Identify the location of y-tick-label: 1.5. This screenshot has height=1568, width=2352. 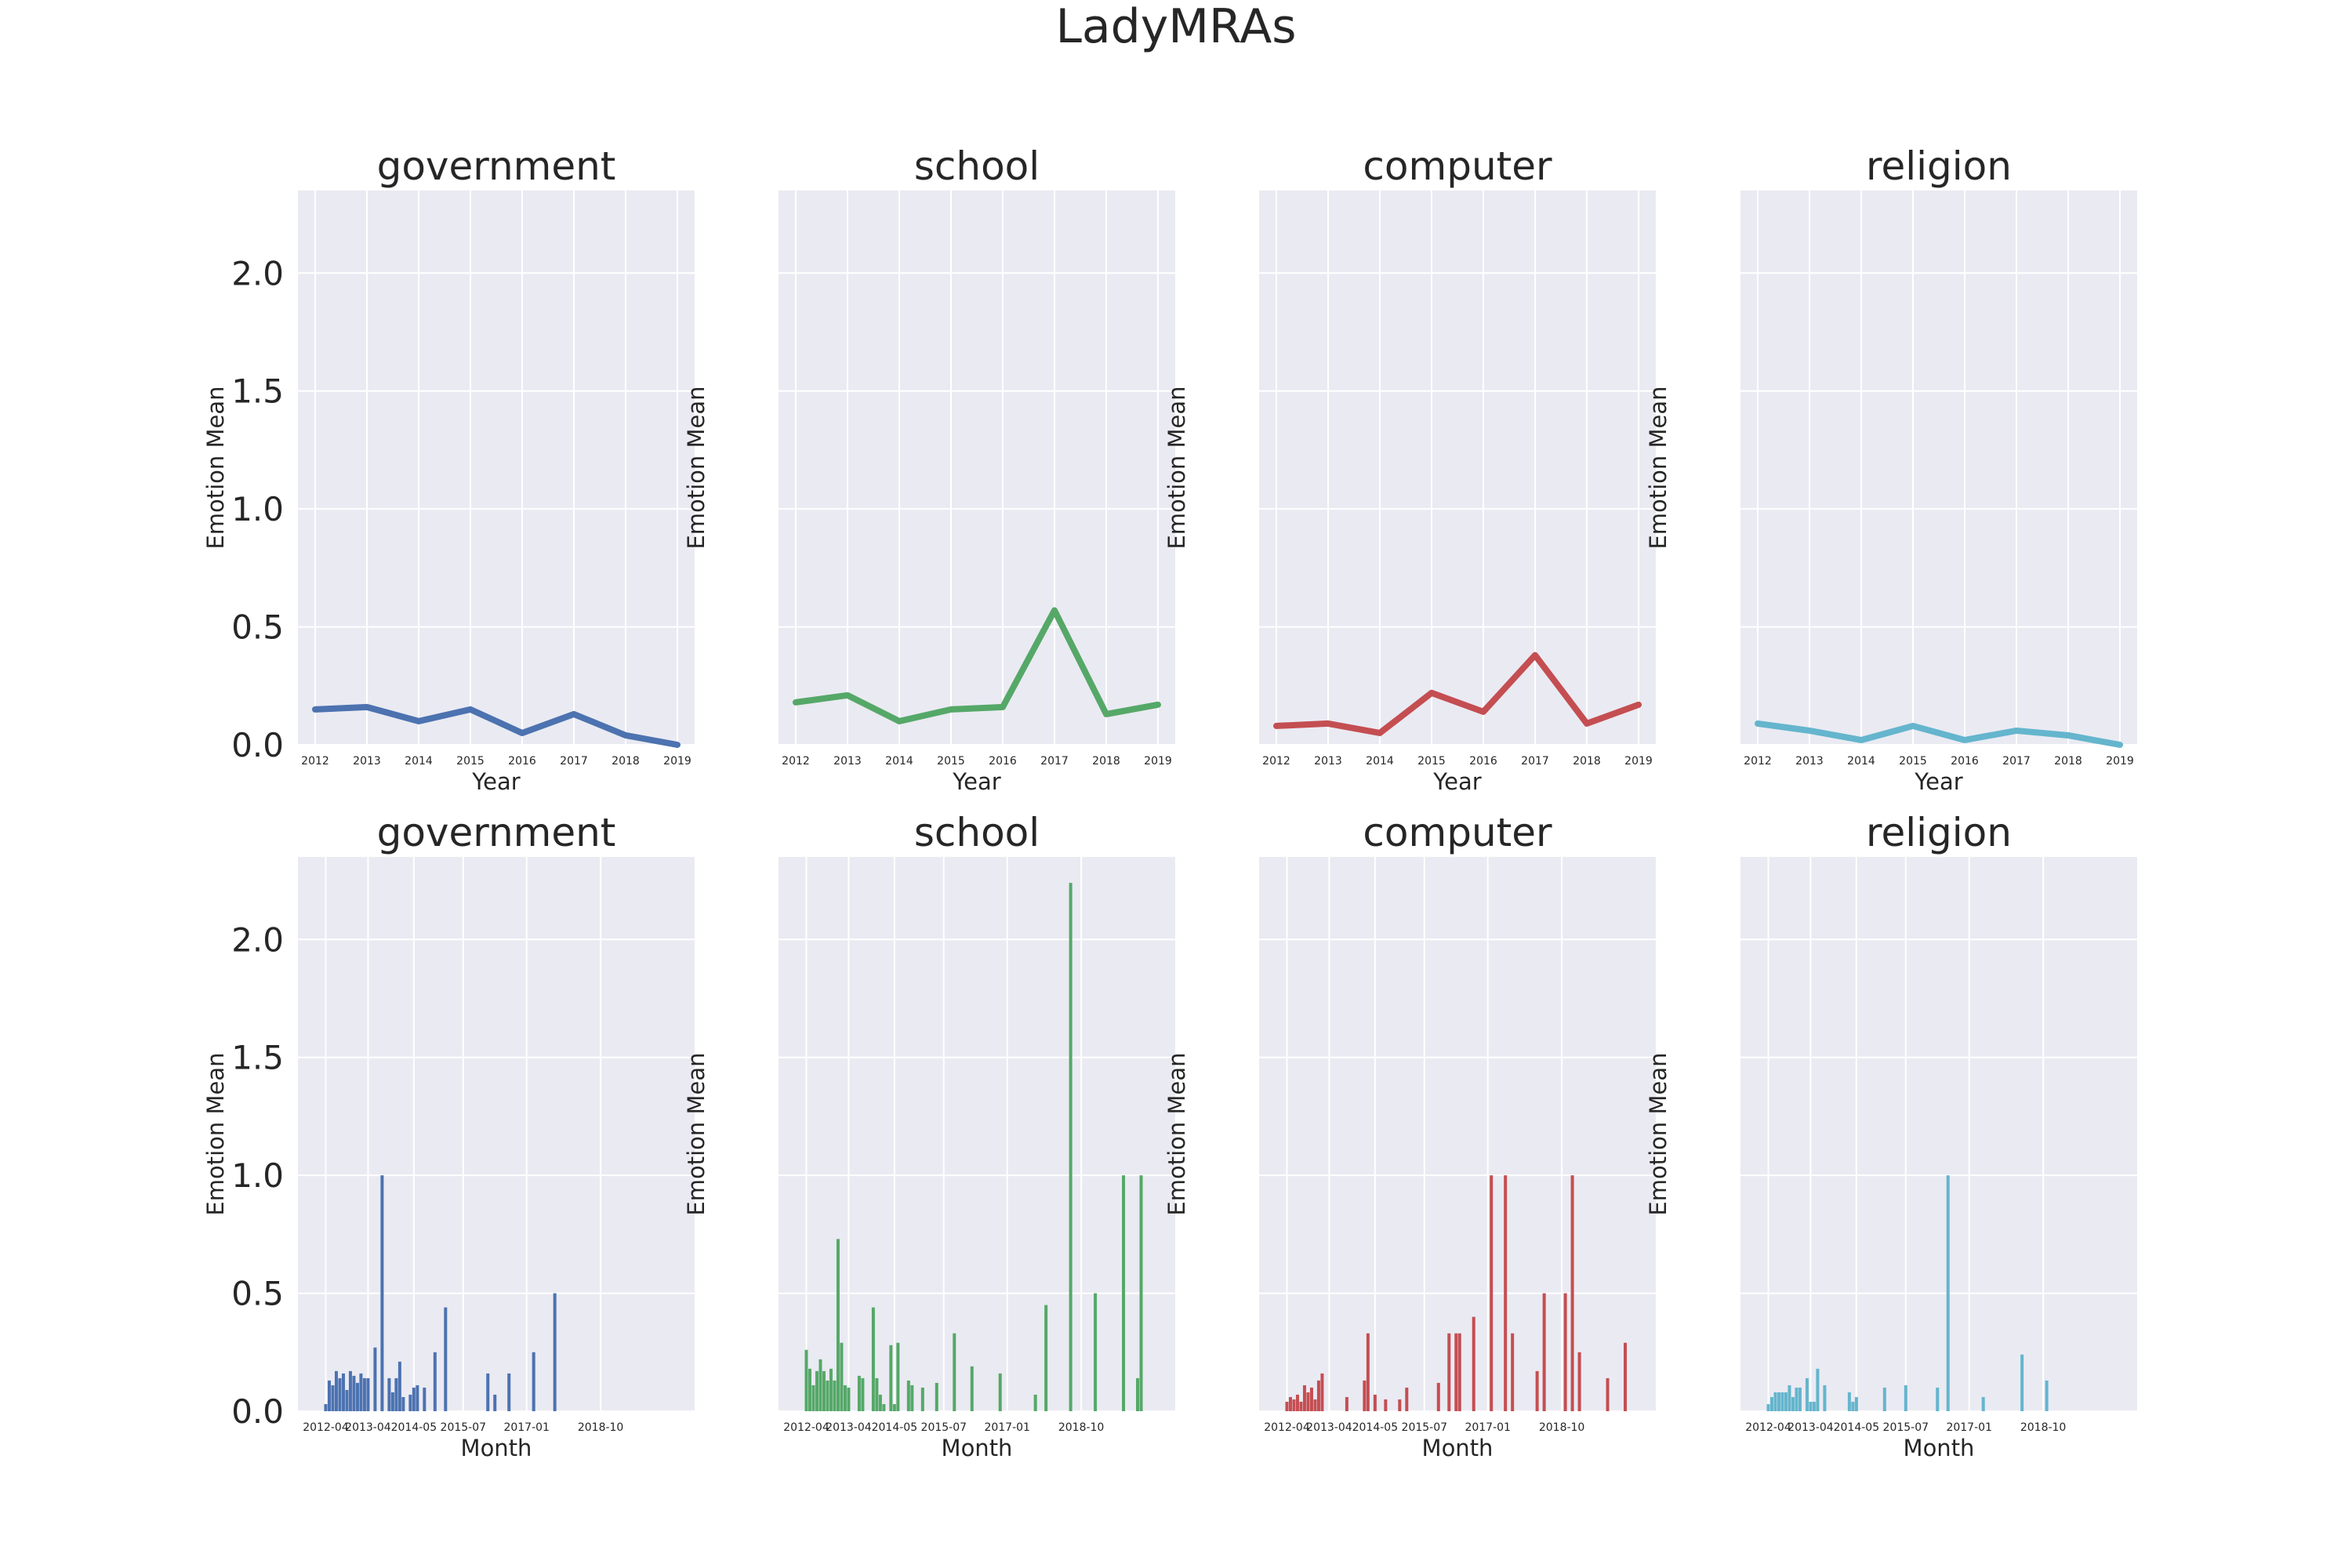
(257, 391).